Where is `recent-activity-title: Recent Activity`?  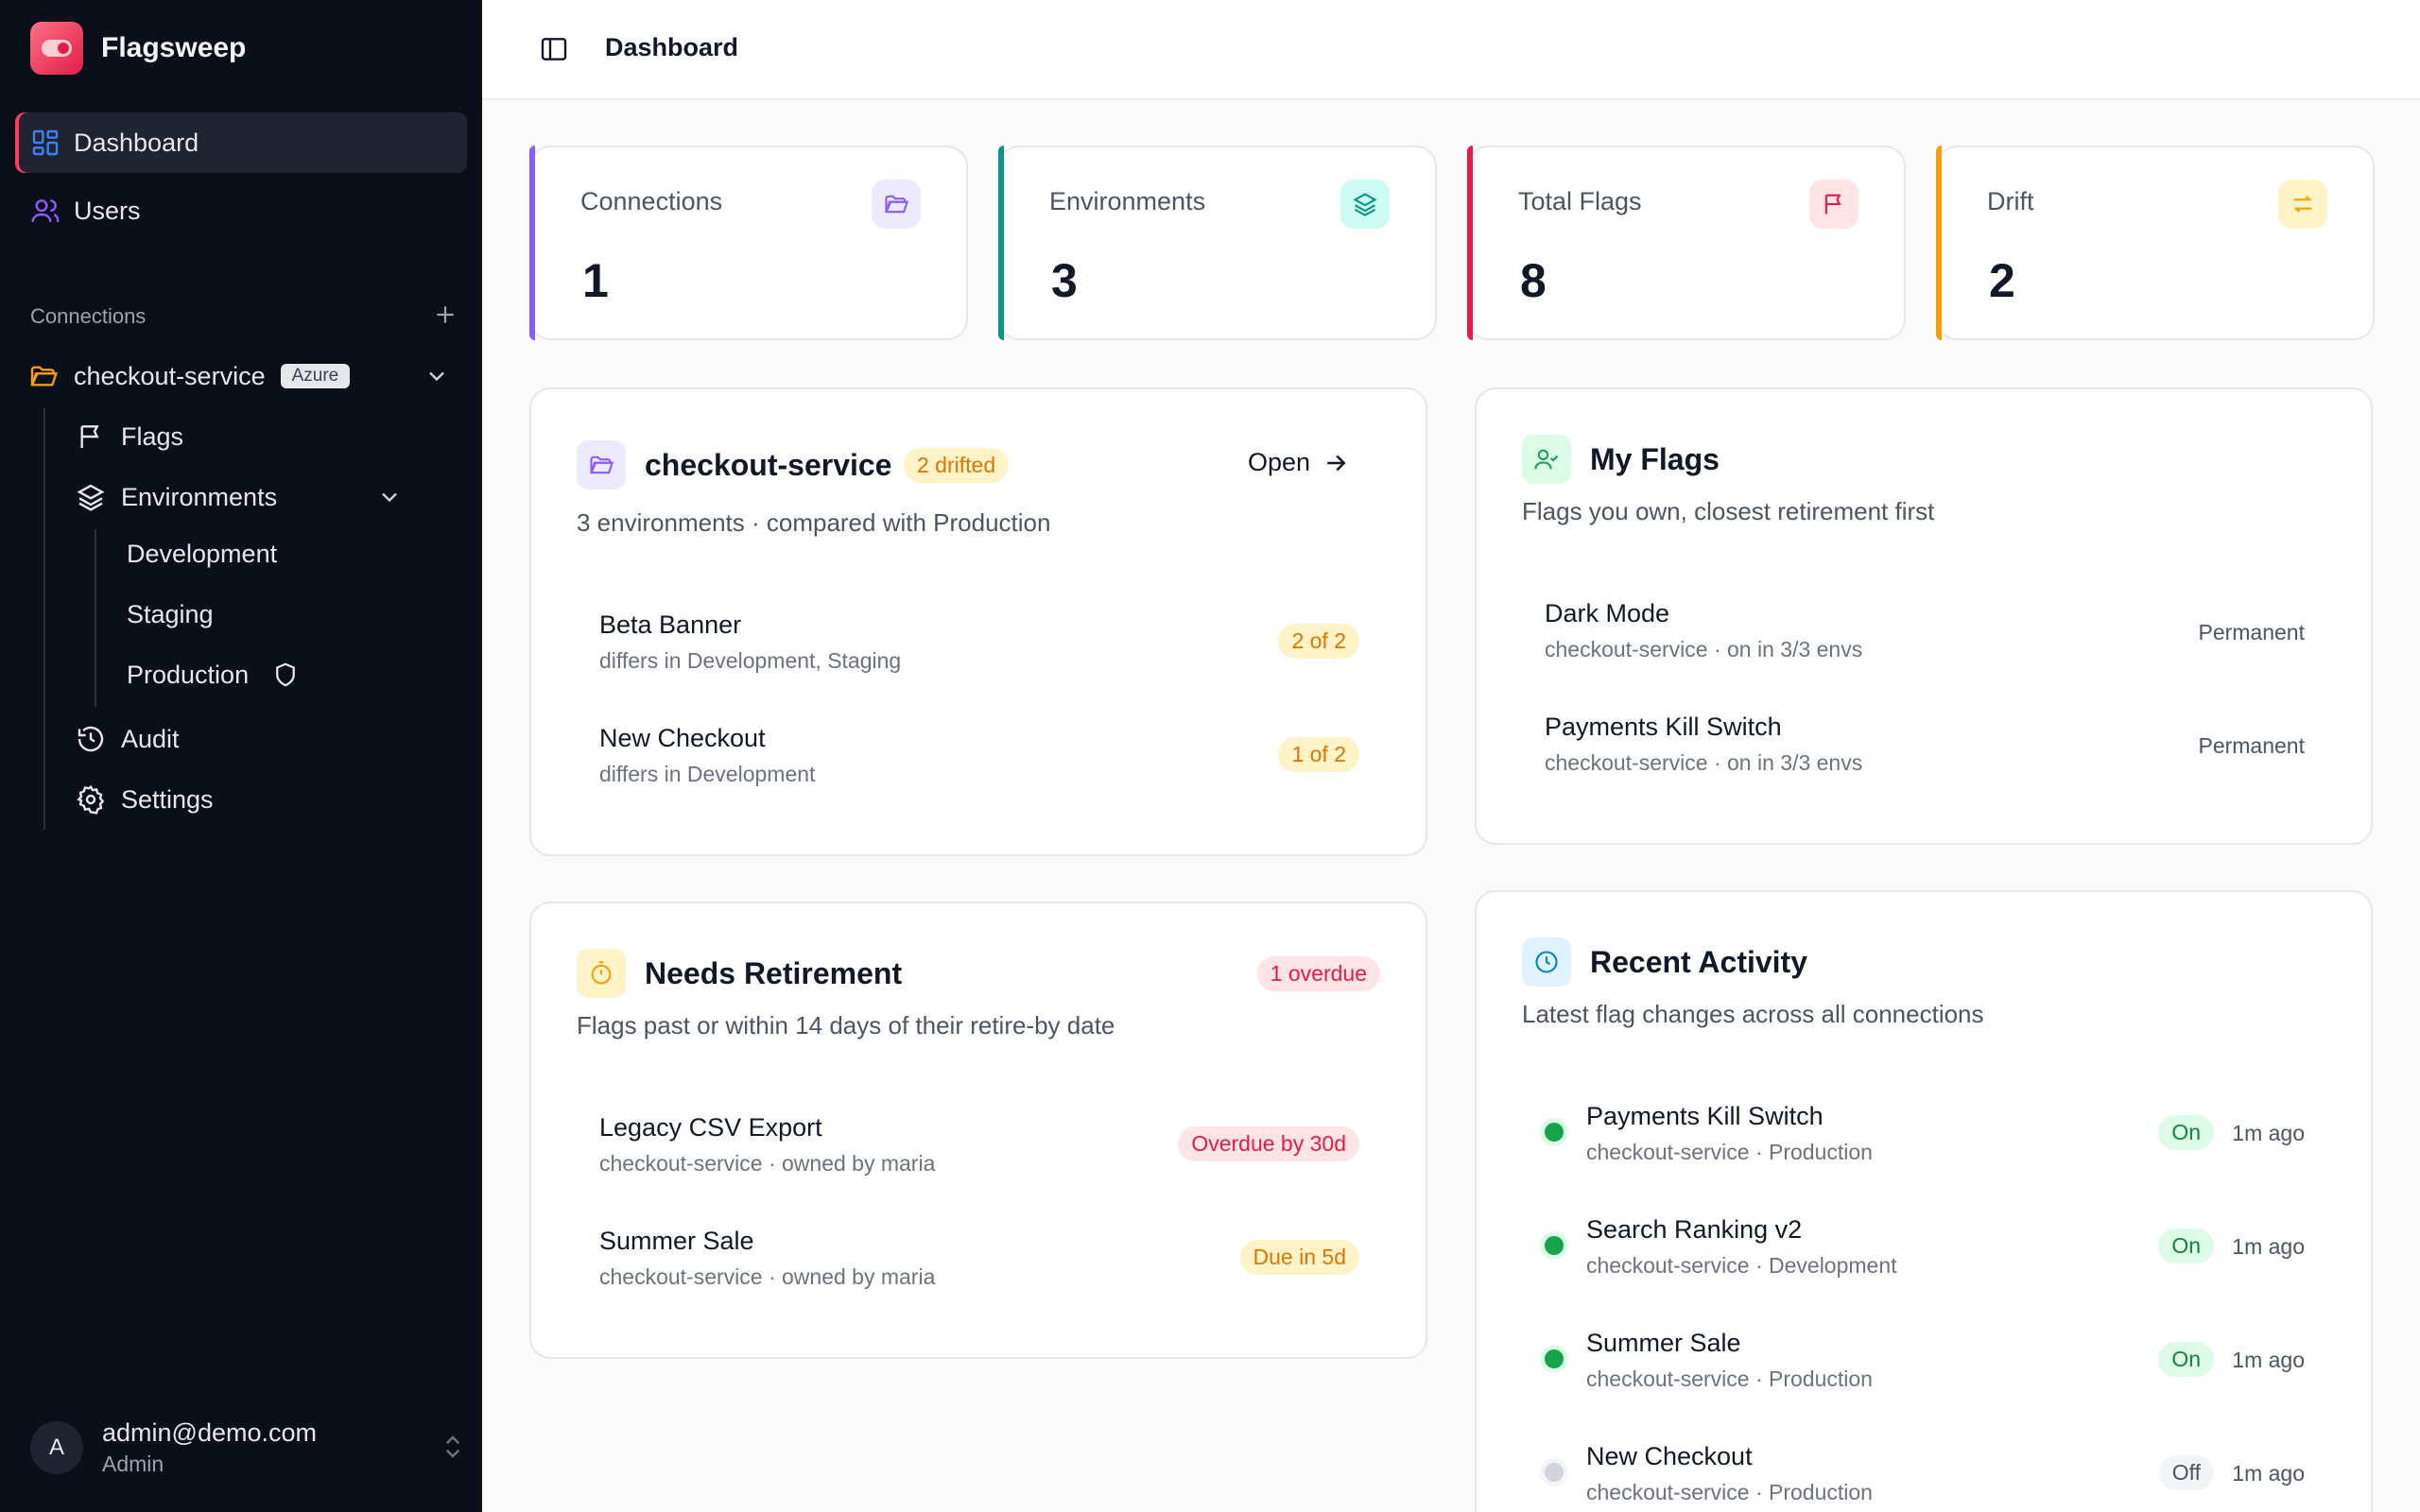
recent-activity-title: Recent Activity is located at coordinates (1698, 962).